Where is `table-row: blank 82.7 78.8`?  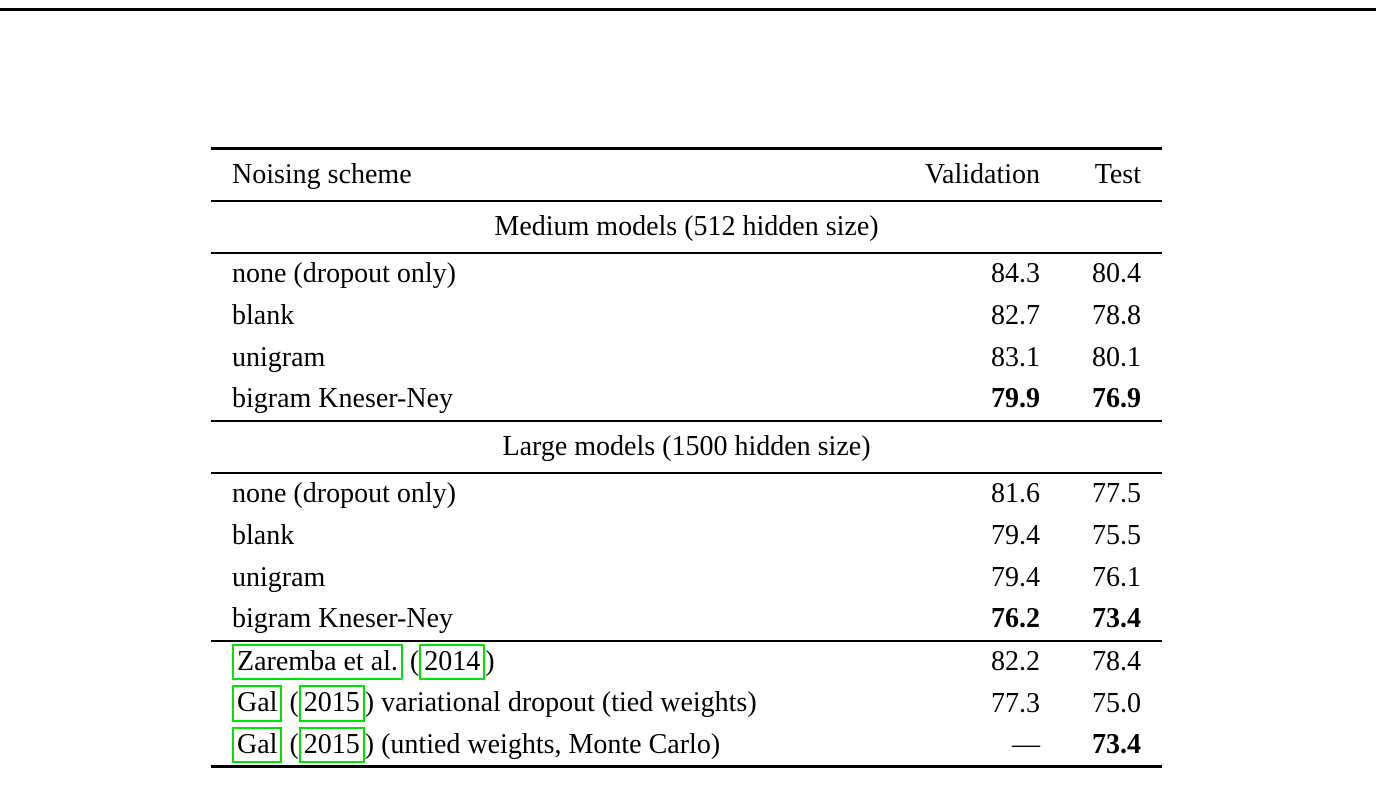
table-row: blank 82.7 78.8 is located at coordinates (686, 316).